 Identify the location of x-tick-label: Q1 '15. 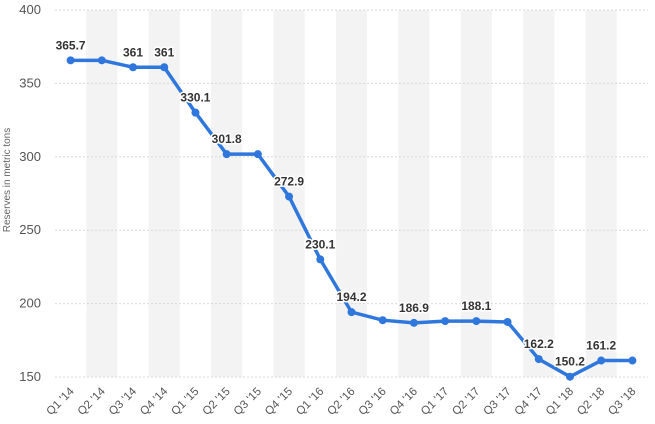
(185, 402).